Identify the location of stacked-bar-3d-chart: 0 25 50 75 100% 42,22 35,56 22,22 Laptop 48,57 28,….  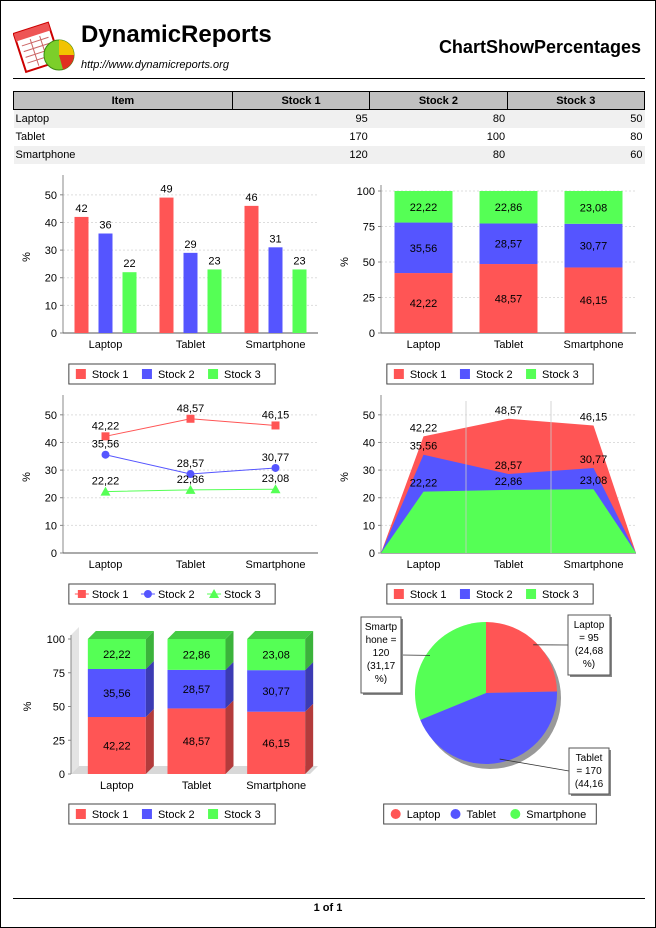
(170, 726).